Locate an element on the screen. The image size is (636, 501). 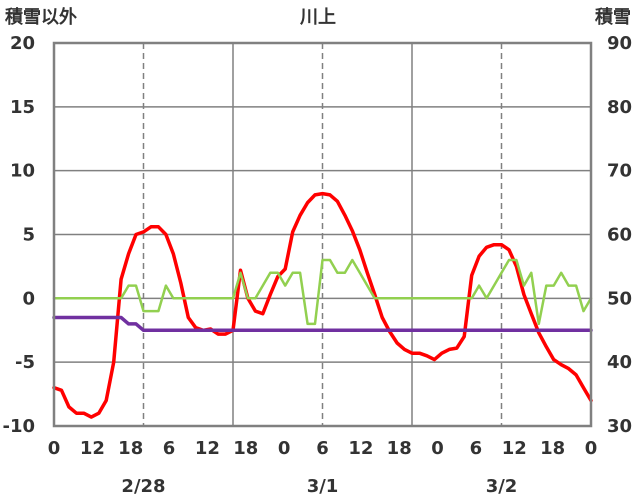
left-axis-title: 積雪以外 is located at coordinates (40, 17).